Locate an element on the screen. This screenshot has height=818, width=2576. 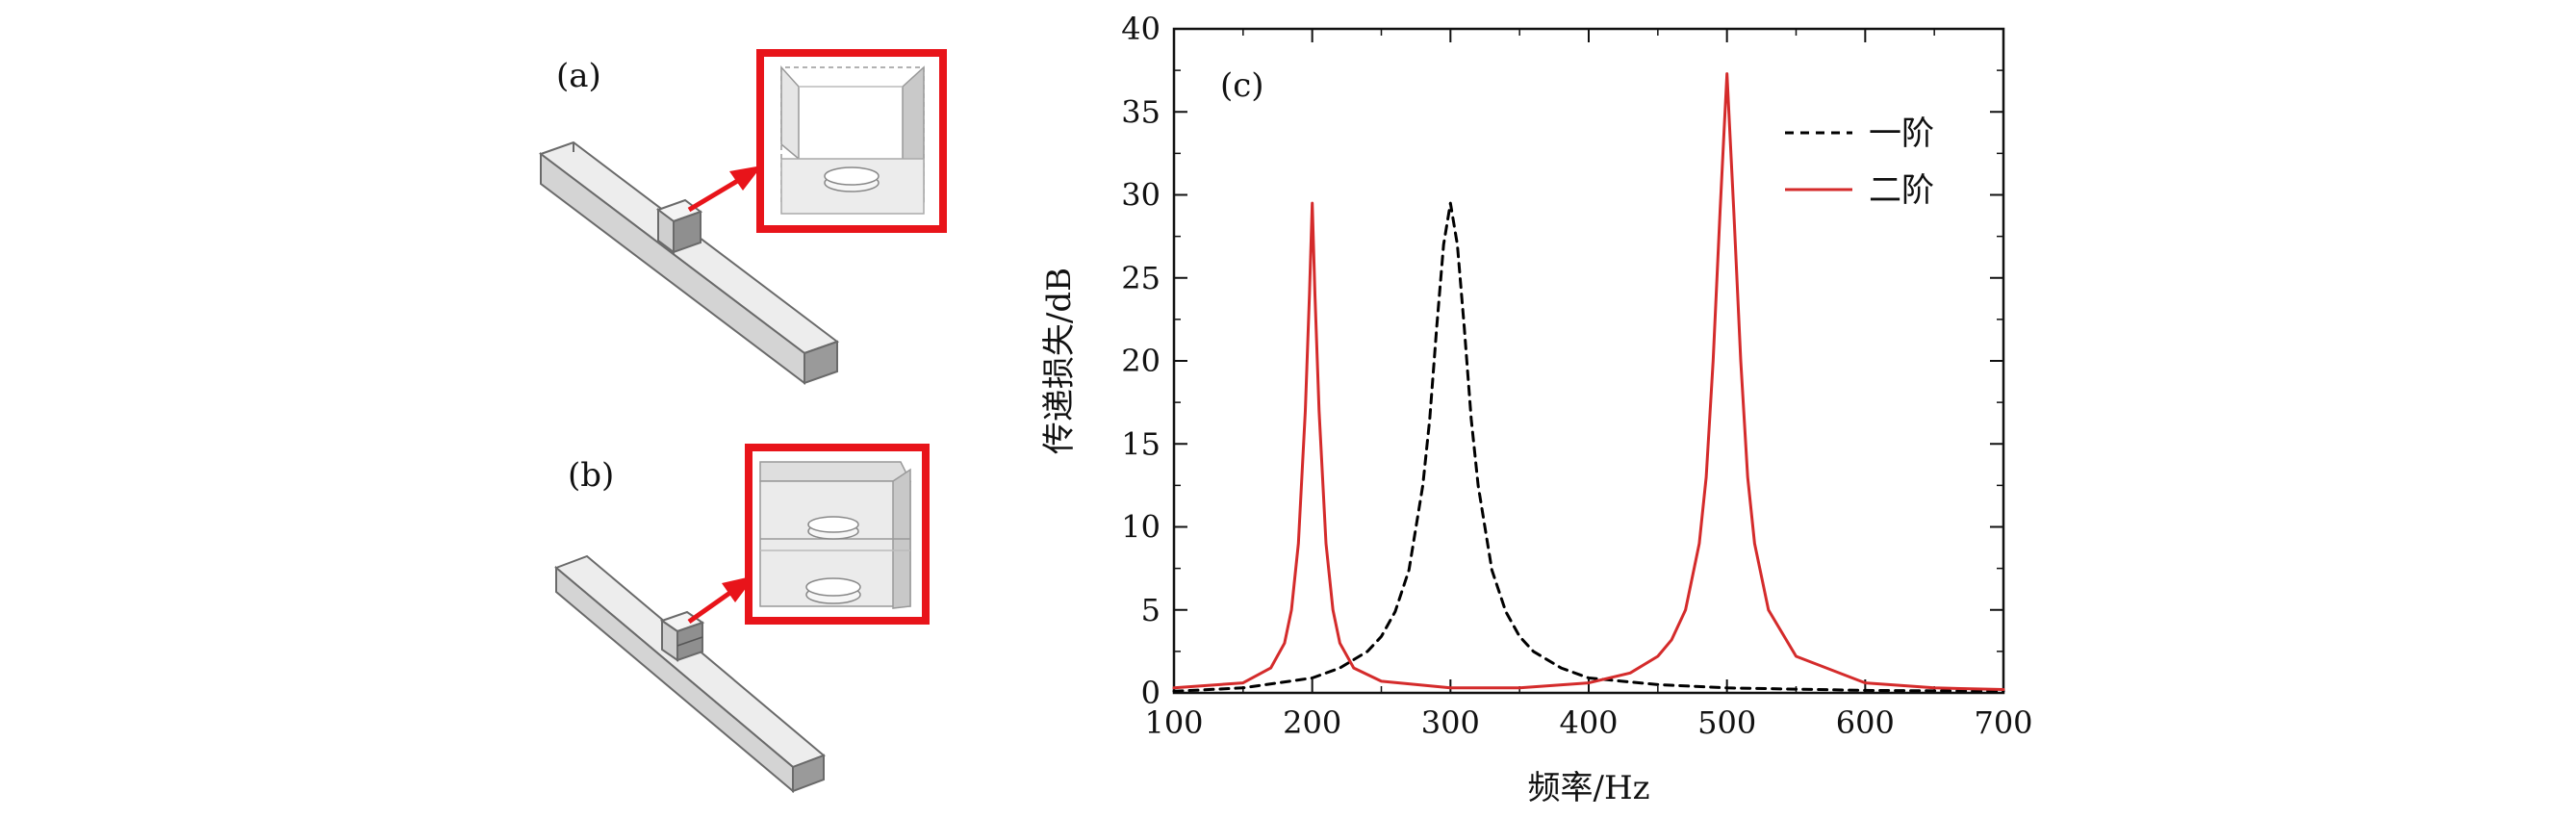
x-axis-label: 频率/Hz is located at coordinates (1588, 788).